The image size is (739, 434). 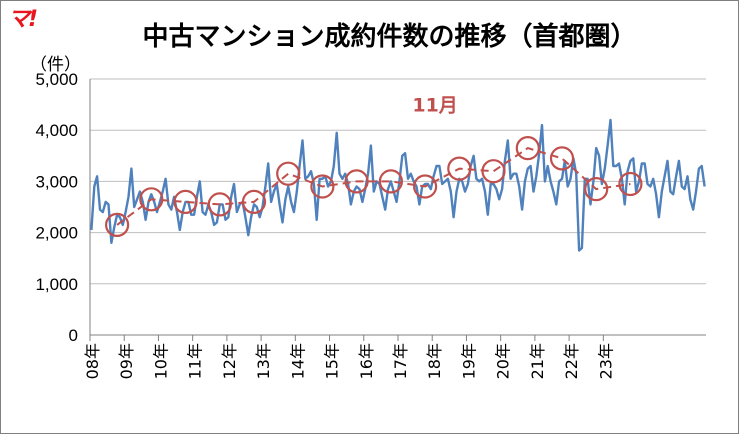 I want to click on november-trend-line, so click(x=373, y=186).